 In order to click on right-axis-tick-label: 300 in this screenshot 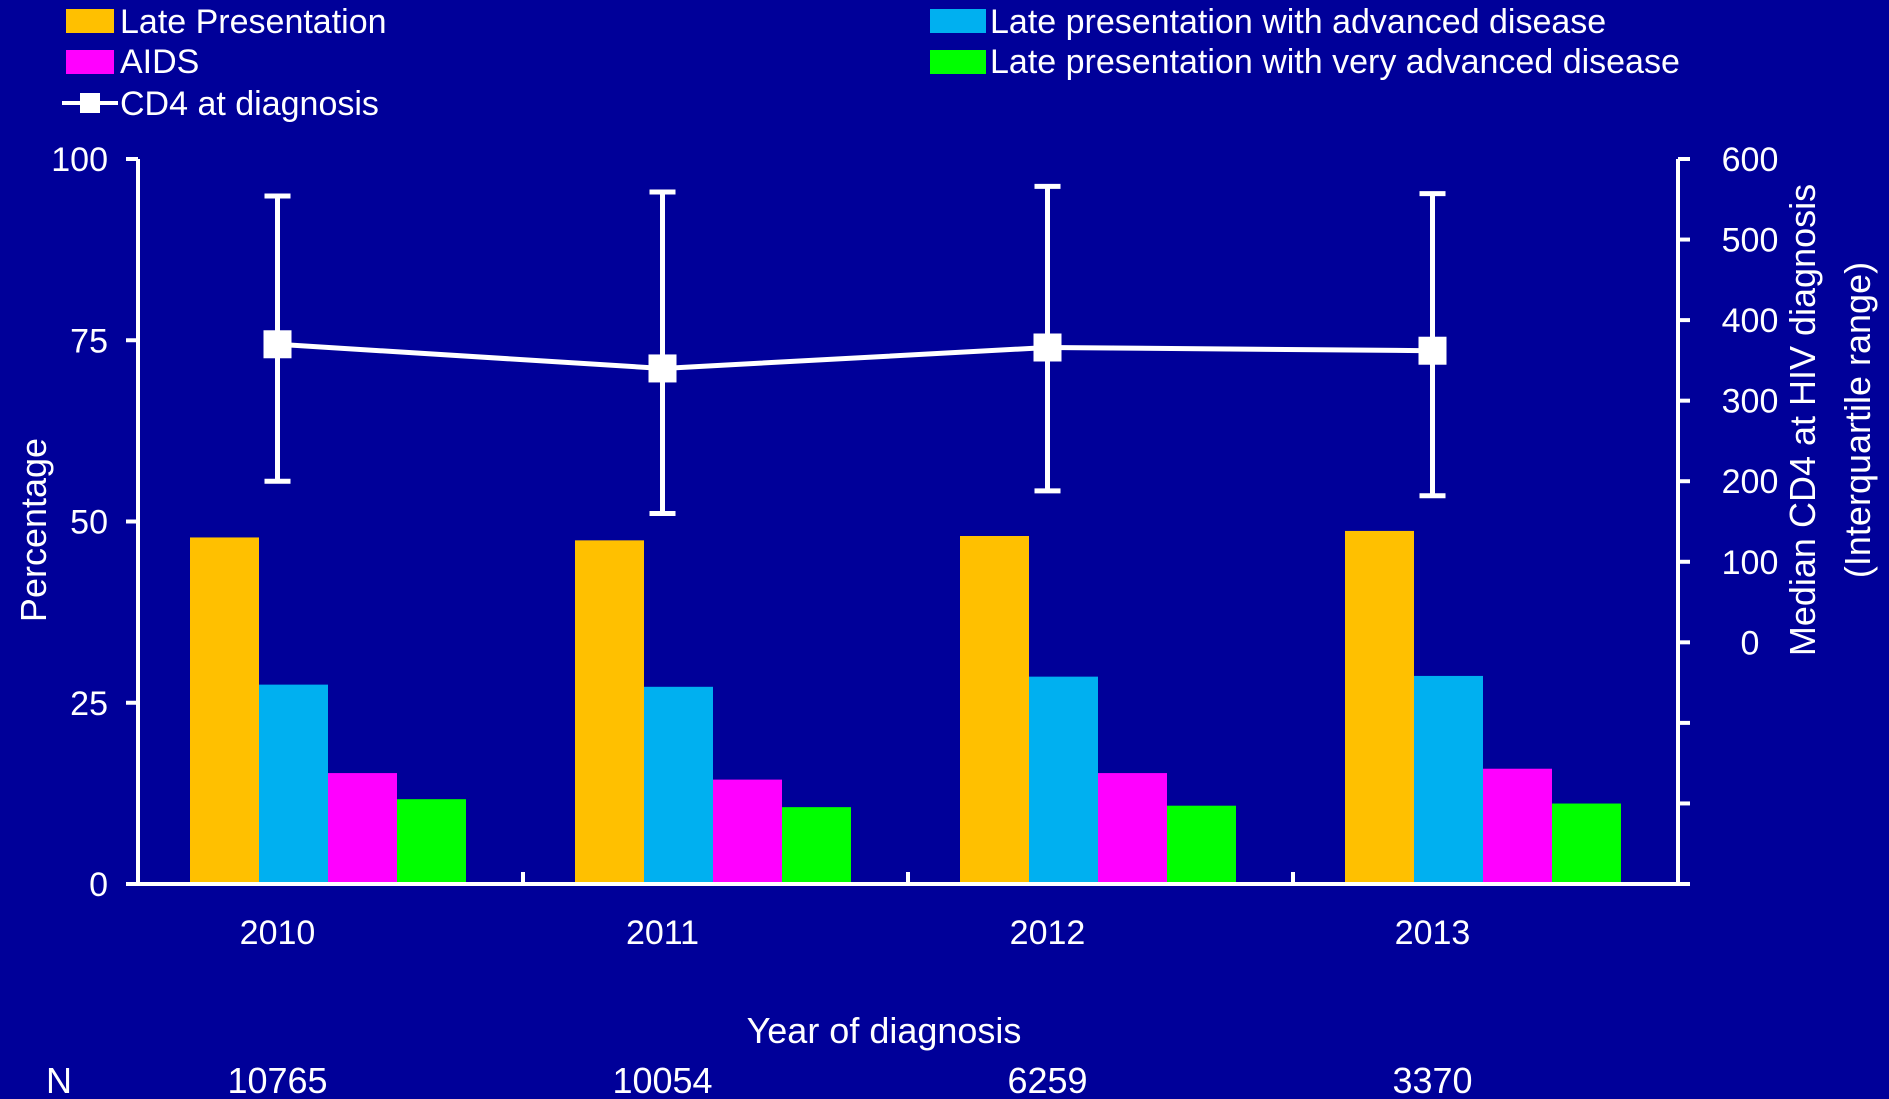, I will do `click(1750, 402)`.